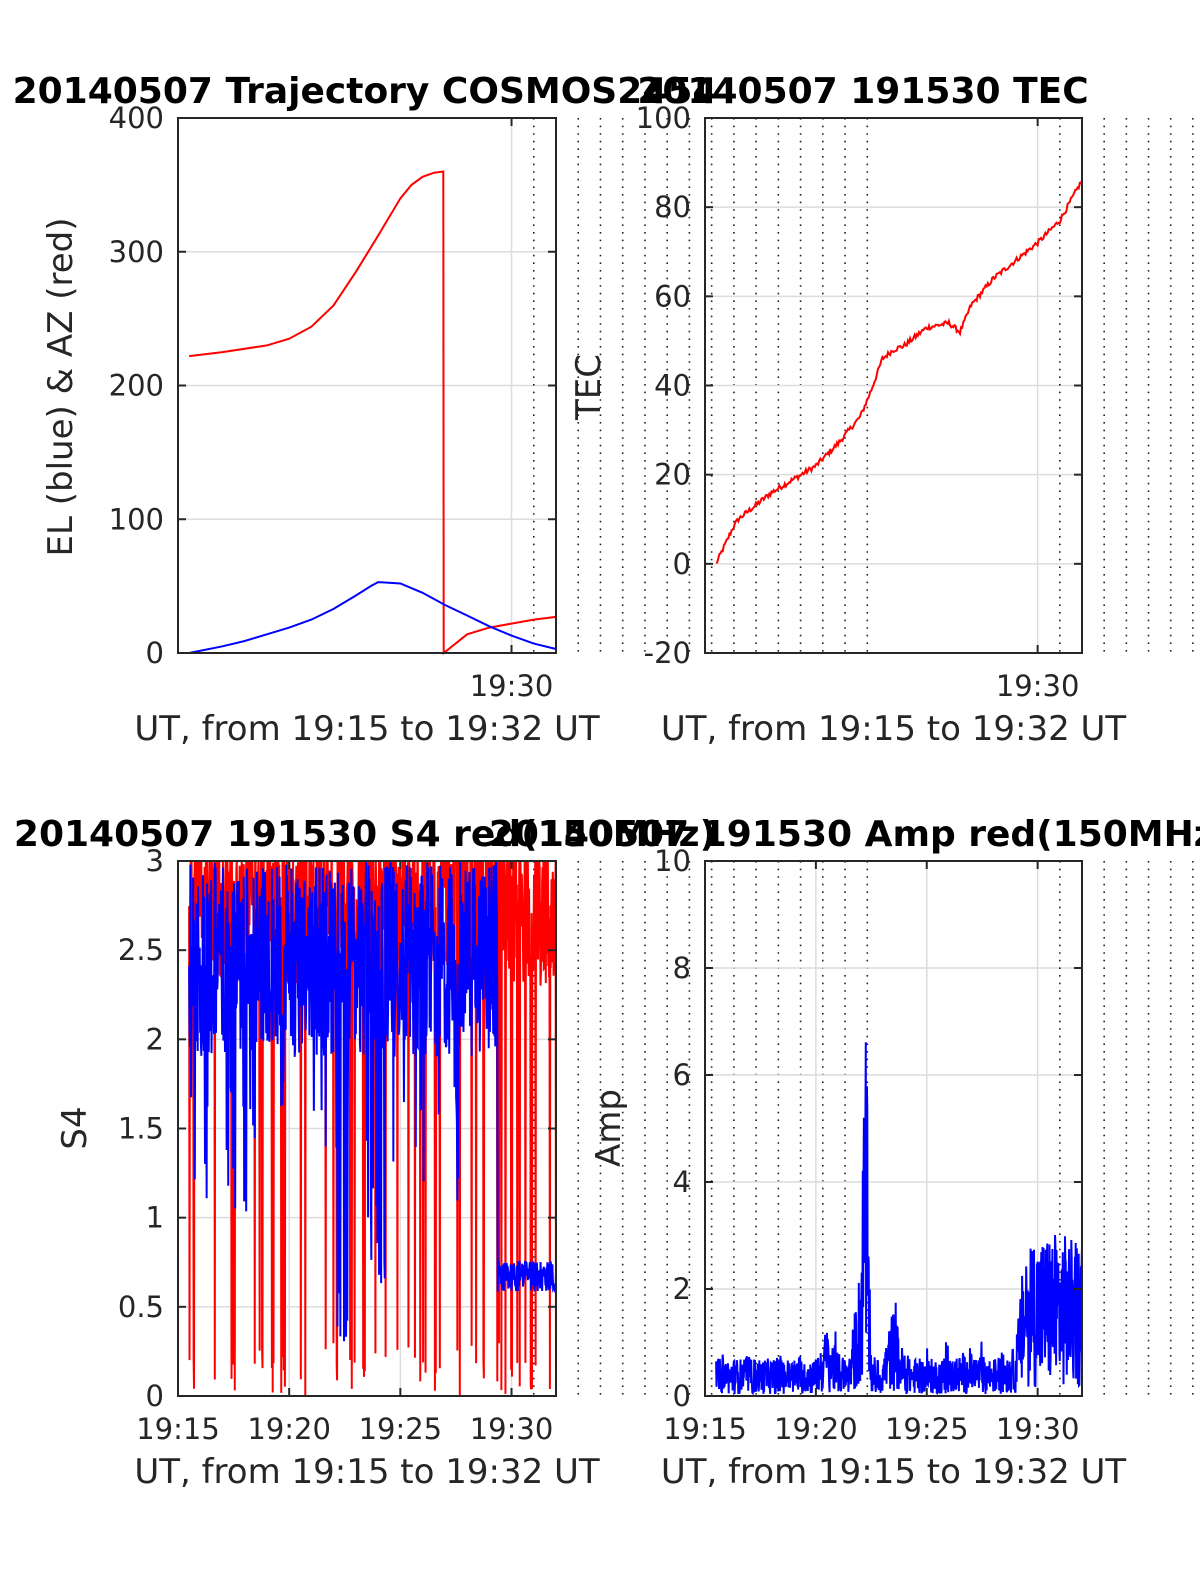  I want to click on y-tick-label: 6, so click(682, 1075).